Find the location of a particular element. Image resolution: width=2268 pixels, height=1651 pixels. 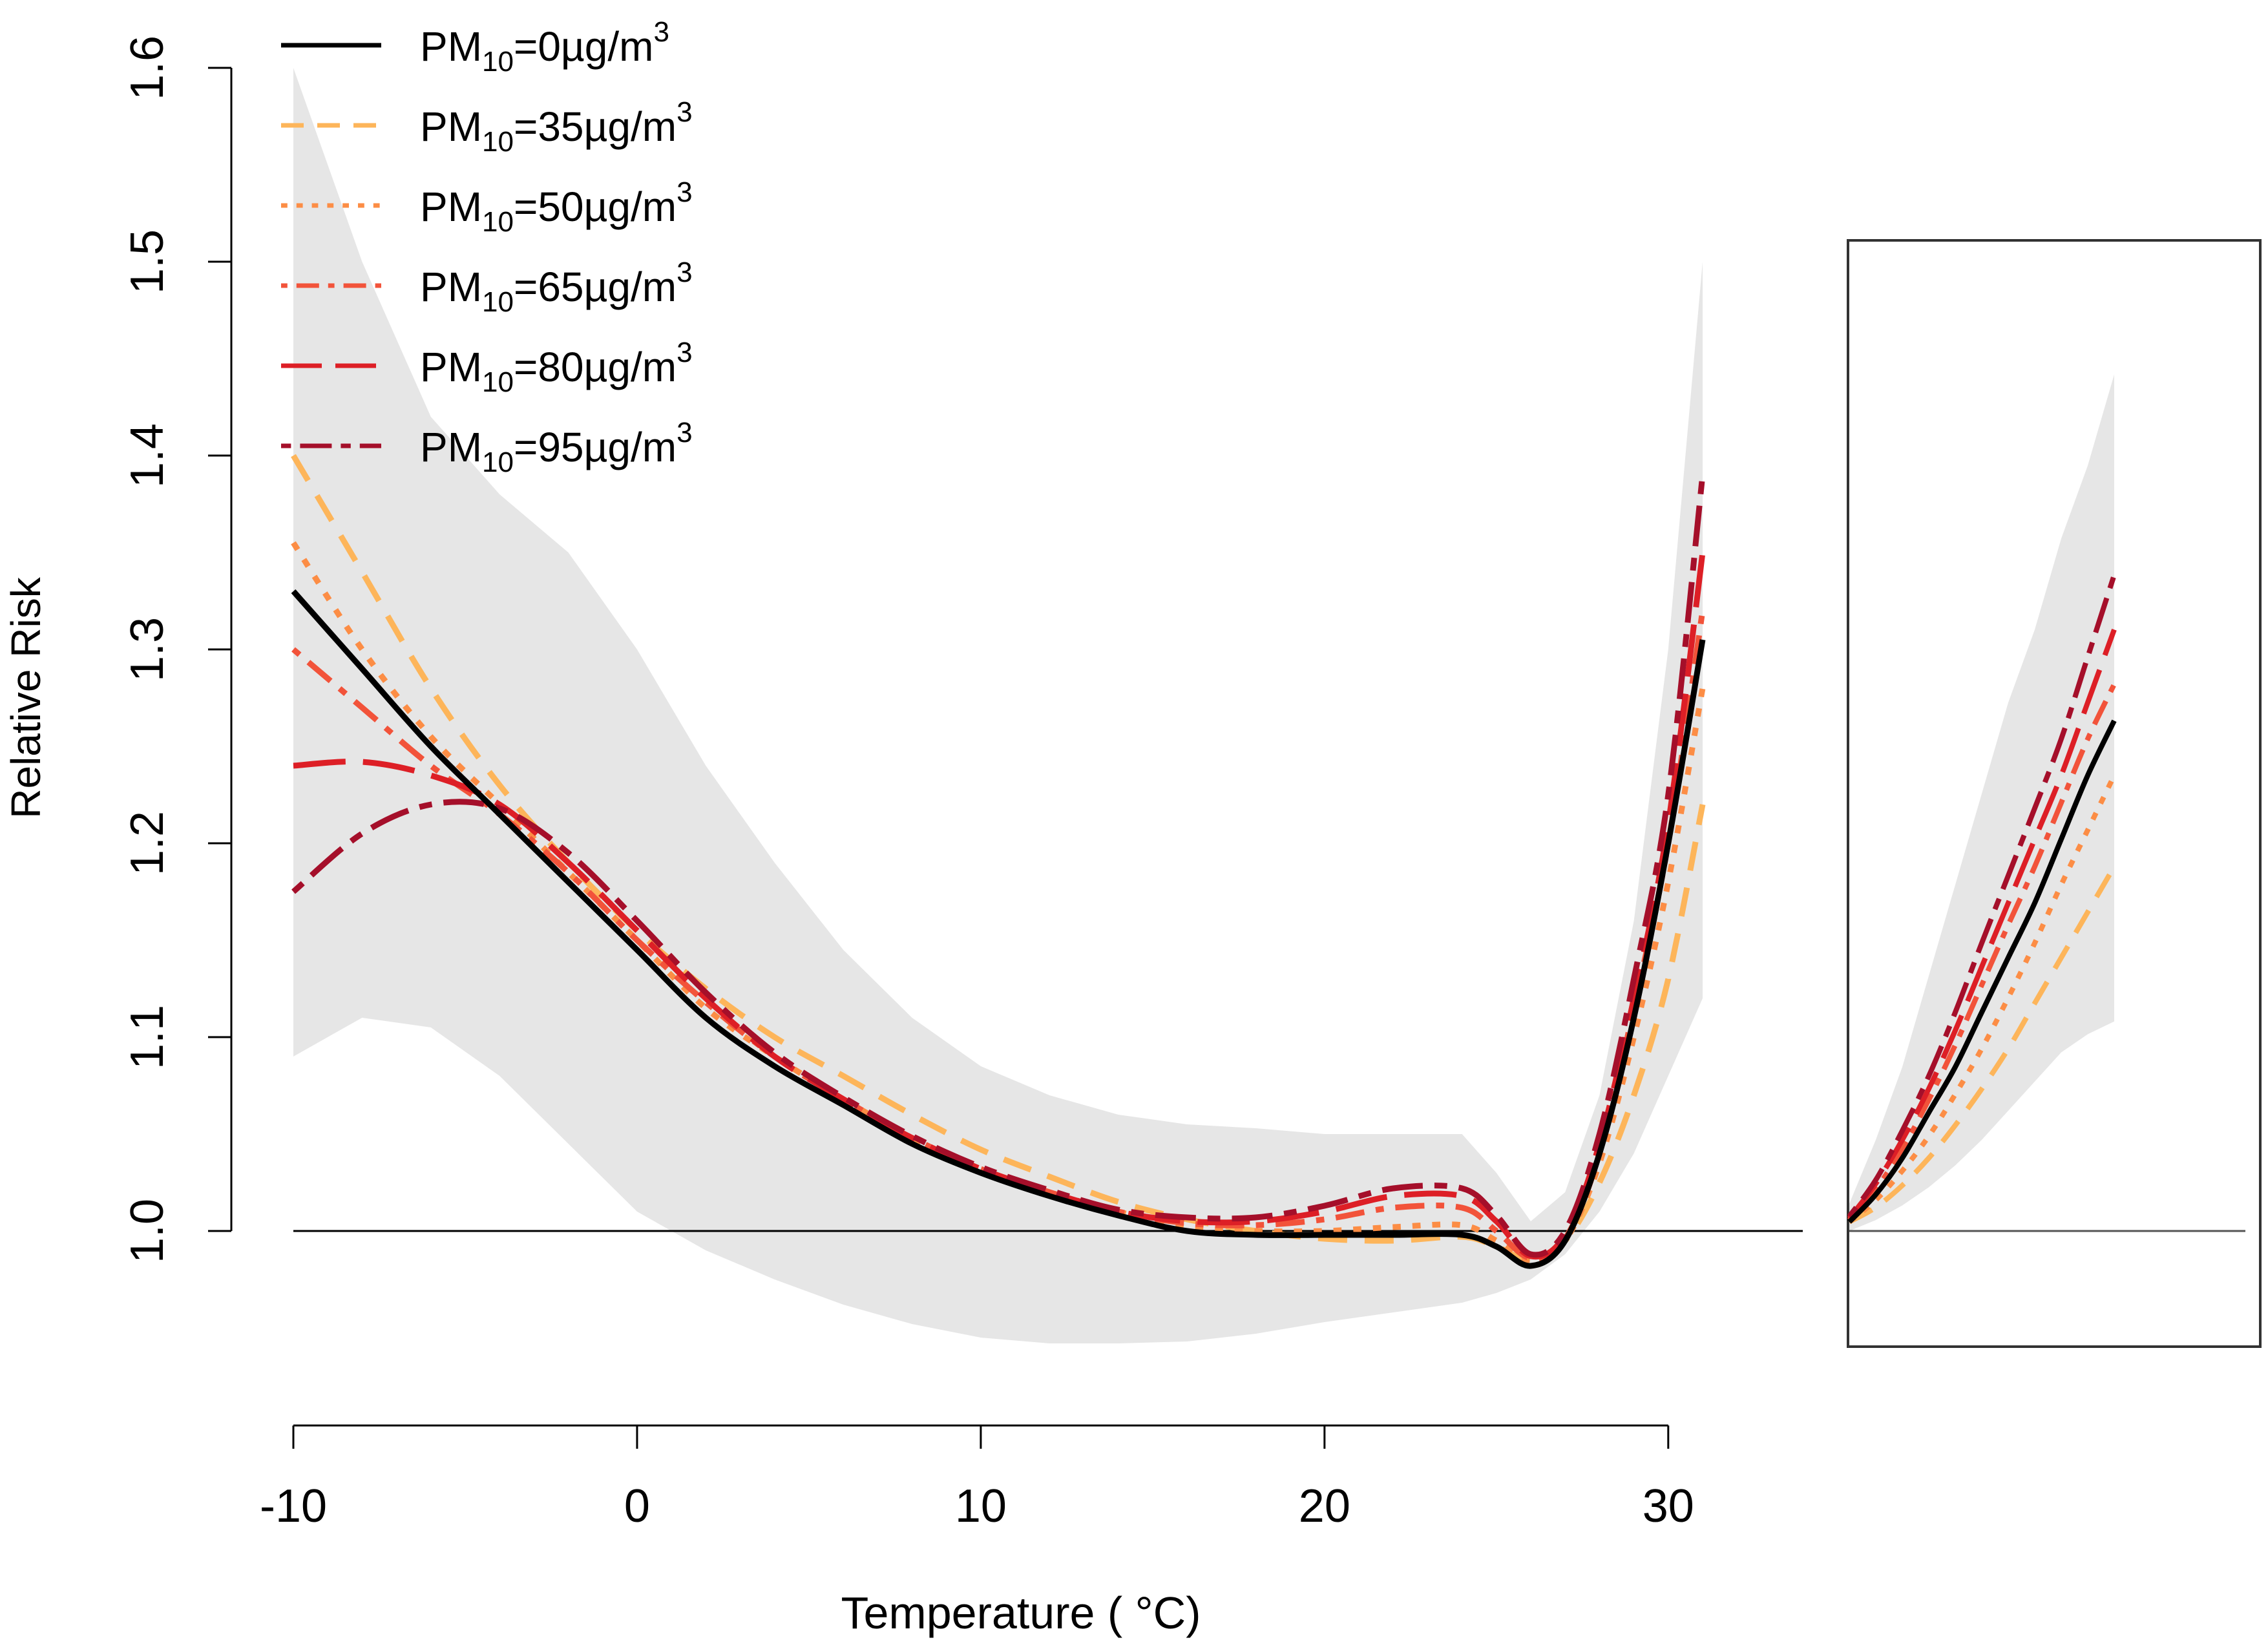

inset-frame is located at coordinates (2054, 794).